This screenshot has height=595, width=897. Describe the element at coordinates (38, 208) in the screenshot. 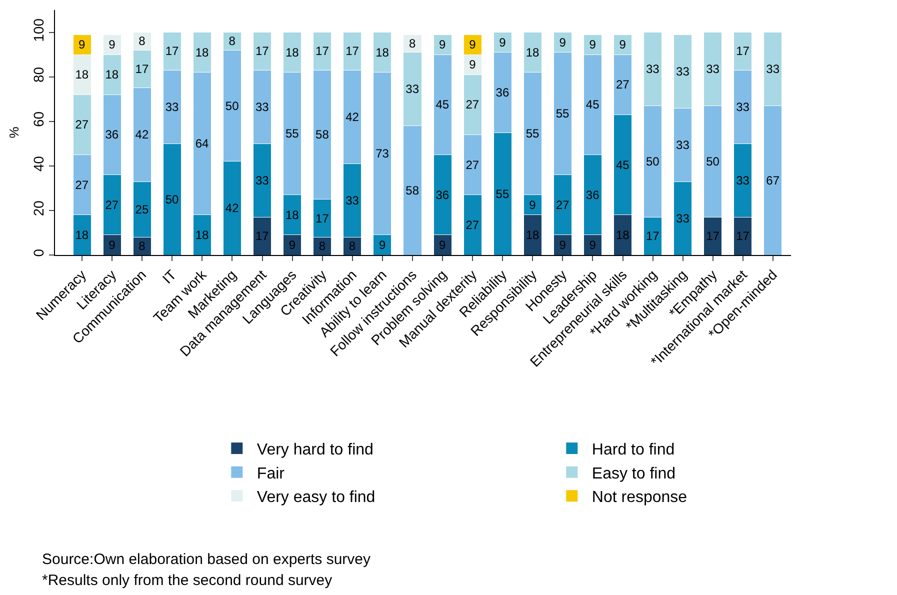

I see `y-tick-label: 20` at that location.